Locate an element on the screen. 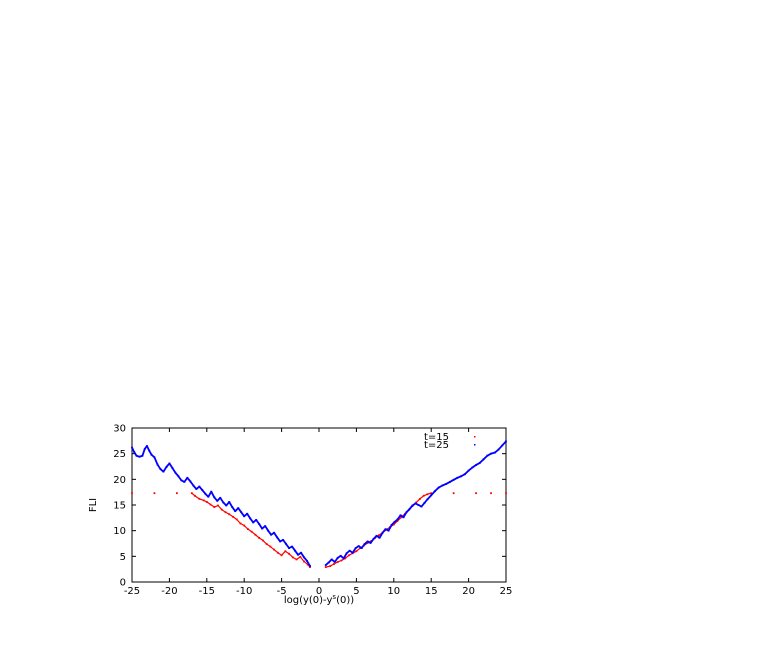 The image size is (763, 654). y-tick-label: 10 is located at coordinates (119, 531).